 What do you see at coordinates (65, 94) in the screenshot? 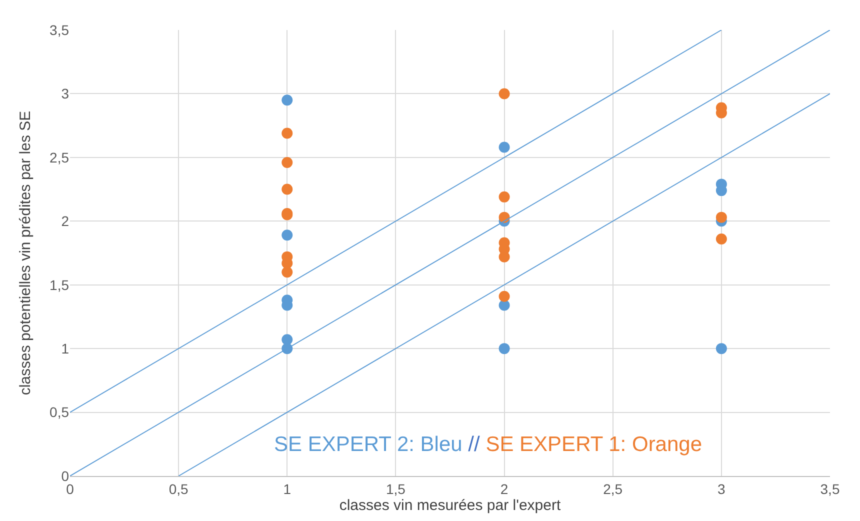
I see `y-tick-label: 3` at bounding box center [65, 94].